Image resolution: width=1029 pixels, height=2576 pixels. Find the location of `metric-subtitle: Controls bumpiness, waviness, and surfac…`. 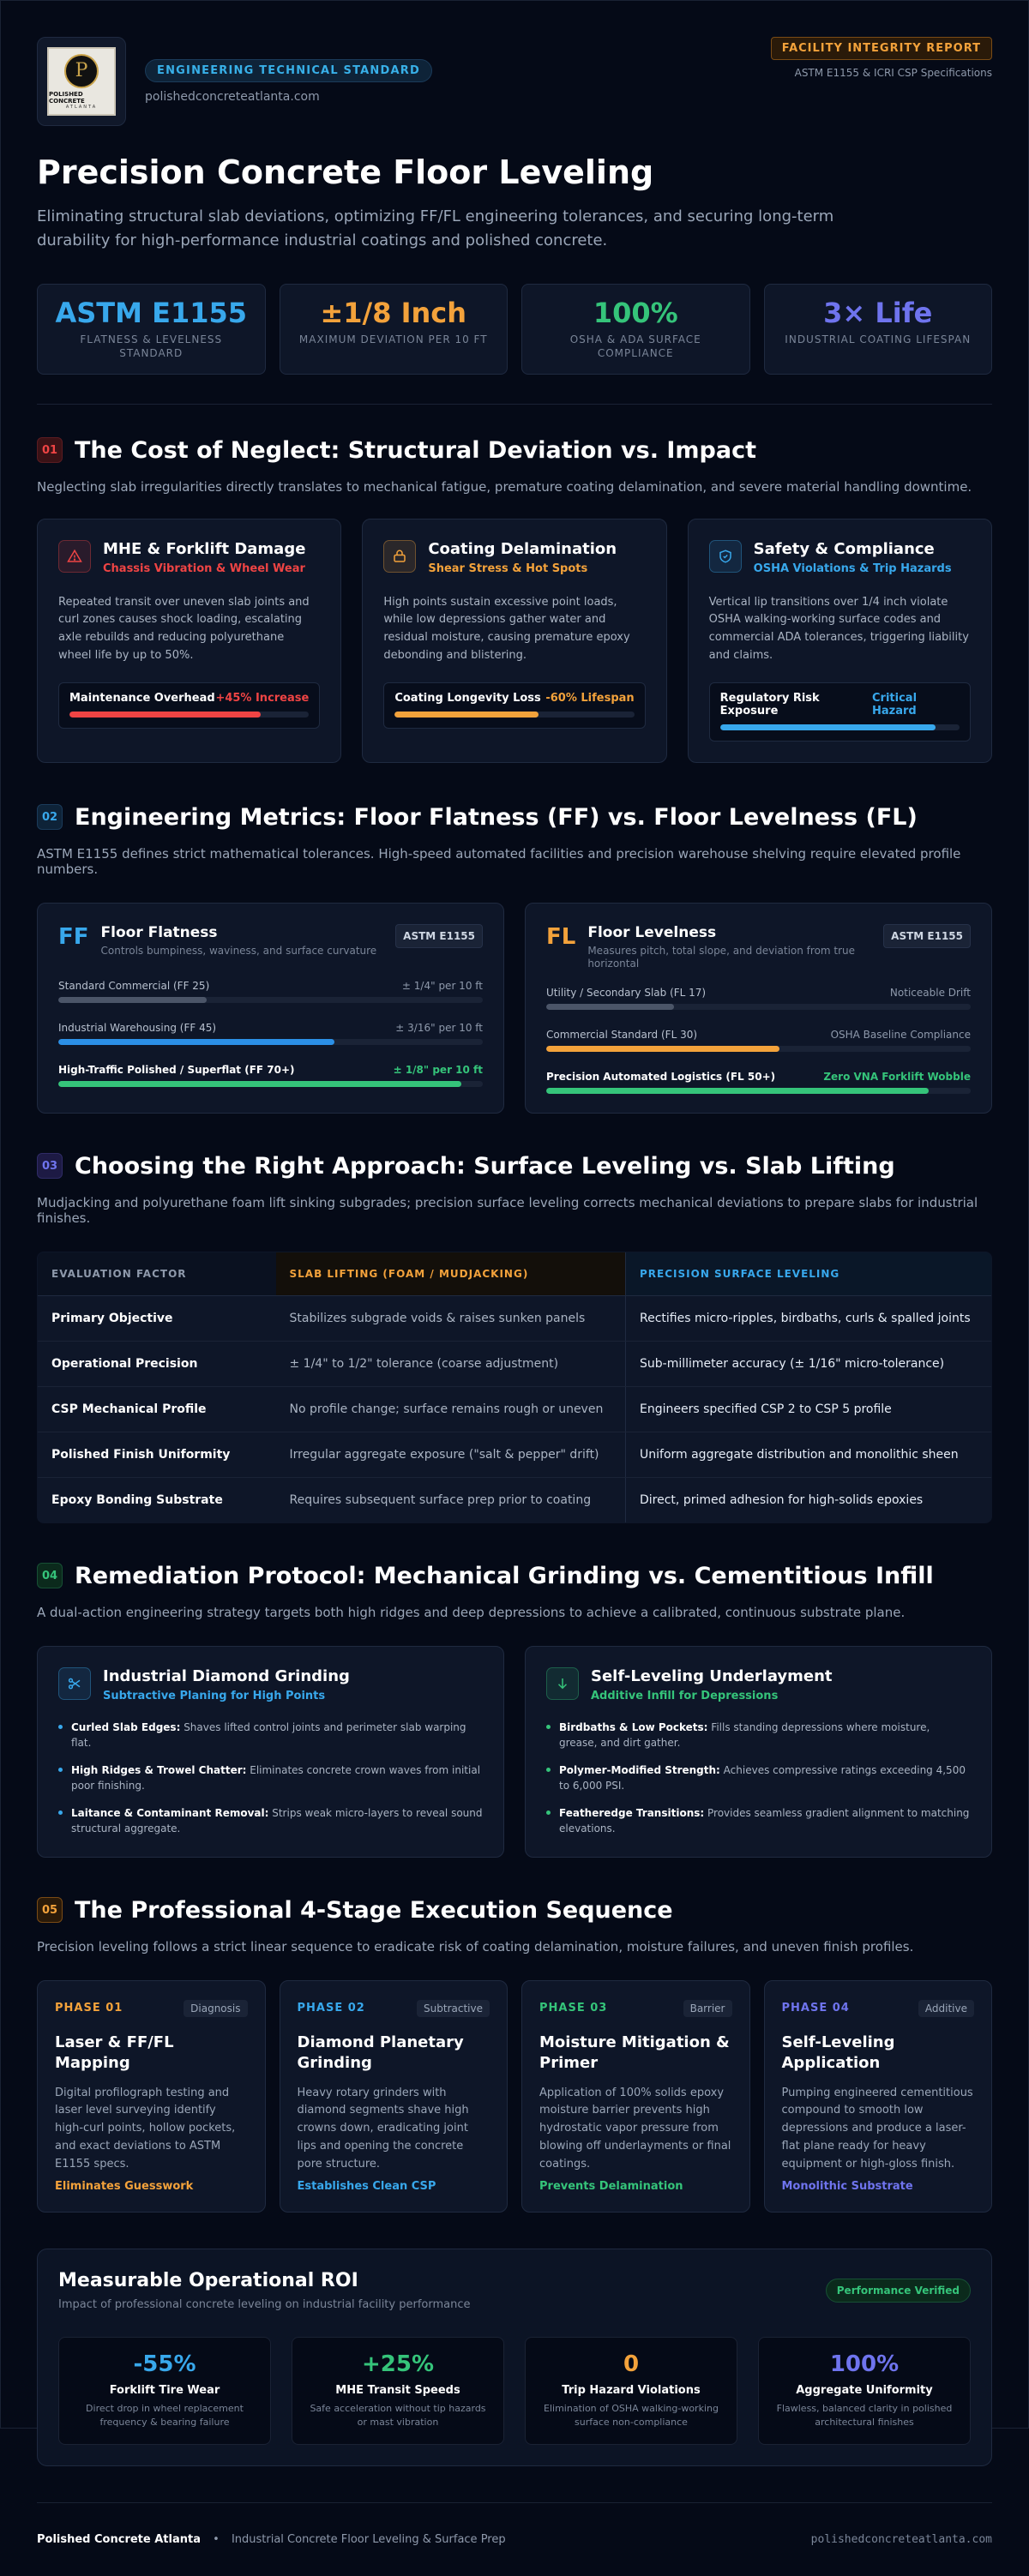

metric-subtitle: Controls bumpiness, waviness, and surfac… is located at coordinates (238, 950).